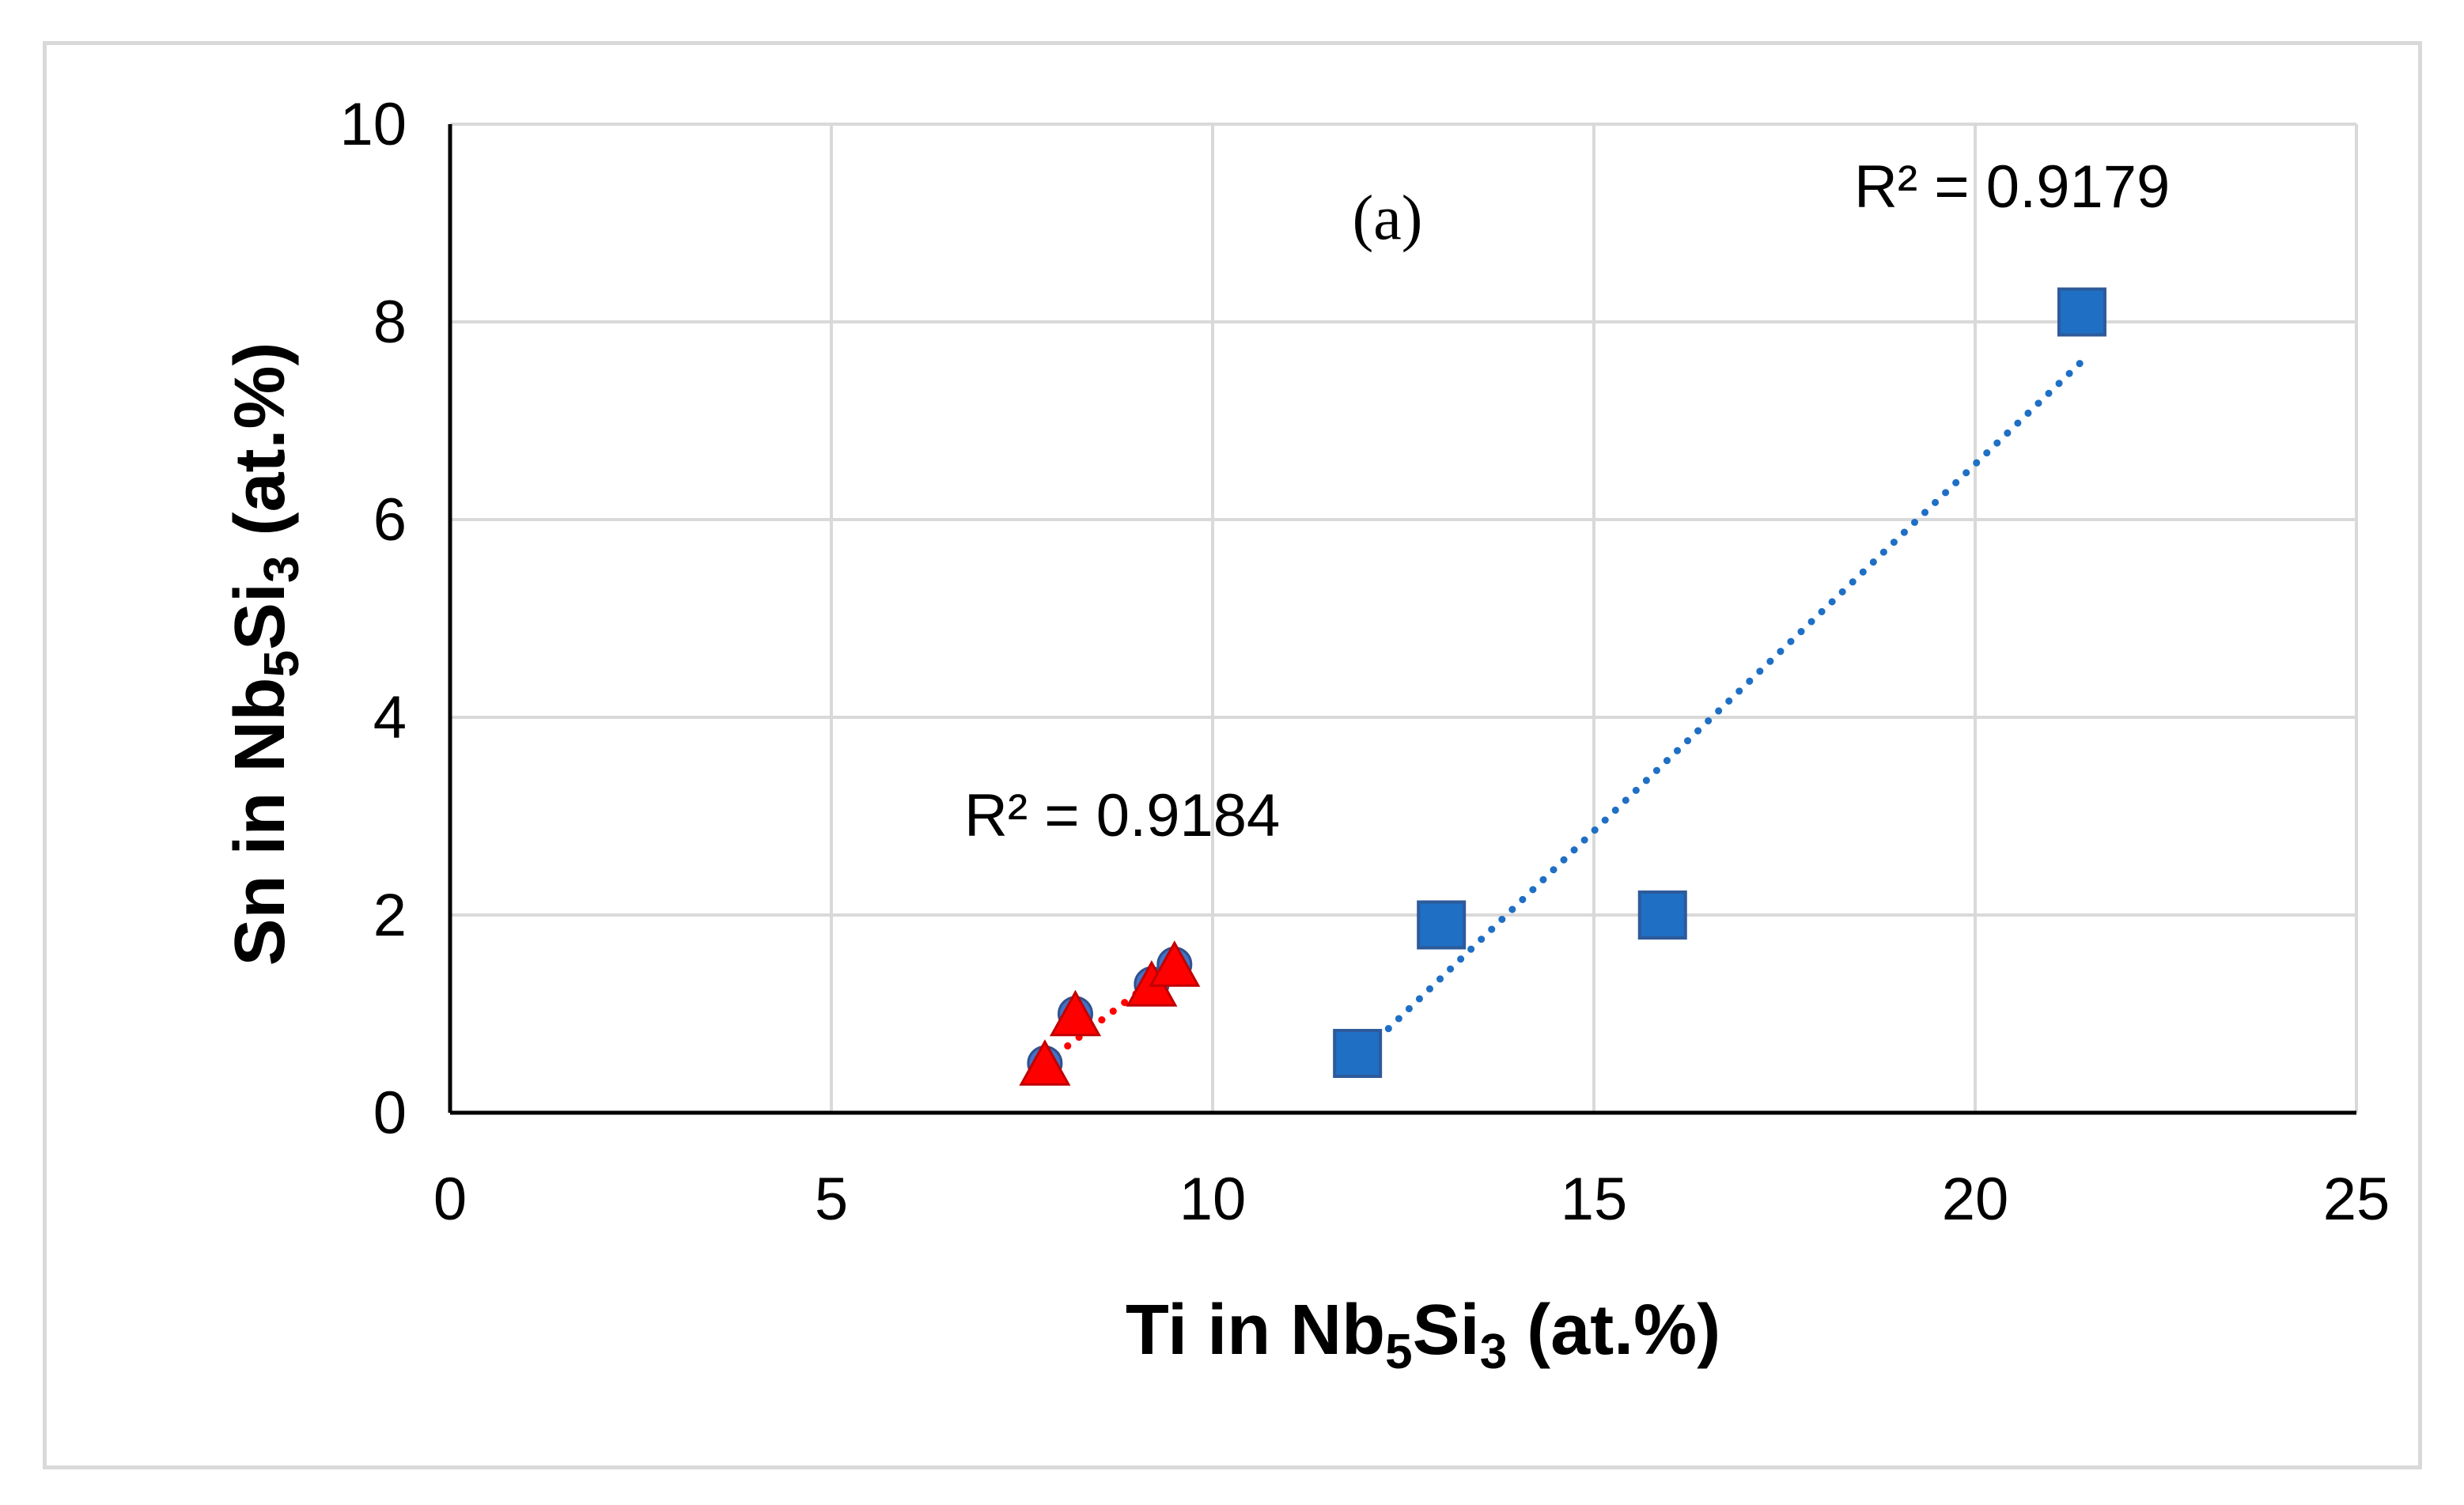  Describe the element at coordinates (282, 569) in the screenshot. I see `y-label-sub2: 3` at that location.